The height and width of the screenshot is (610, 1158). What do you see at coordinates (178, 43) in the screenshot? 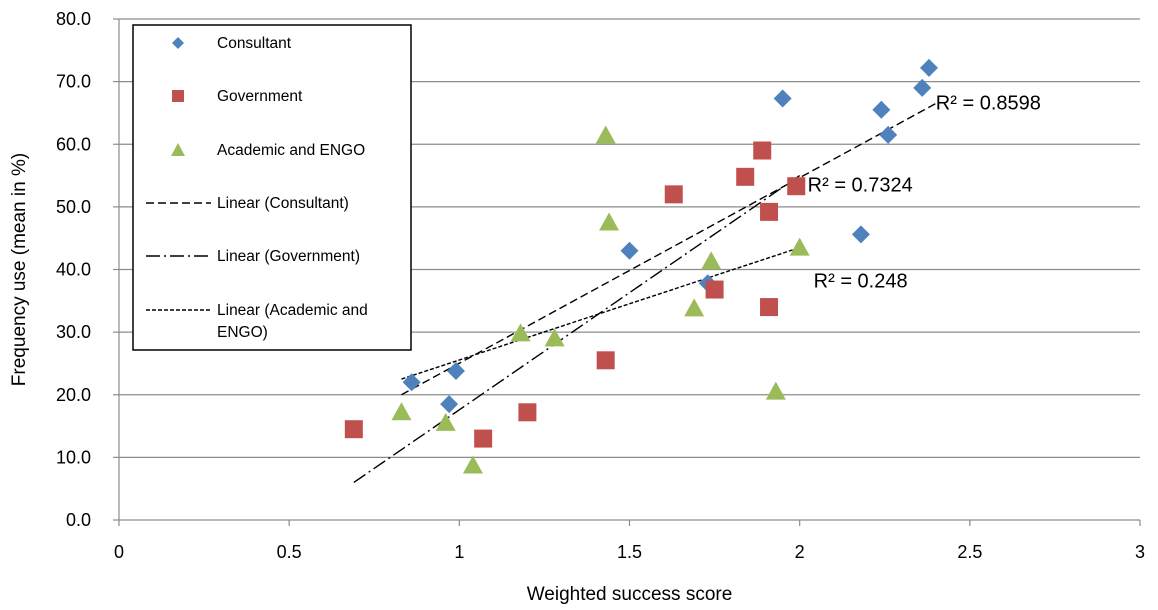
I see `legend-marker-diamond` at bounding box center [178, 43].